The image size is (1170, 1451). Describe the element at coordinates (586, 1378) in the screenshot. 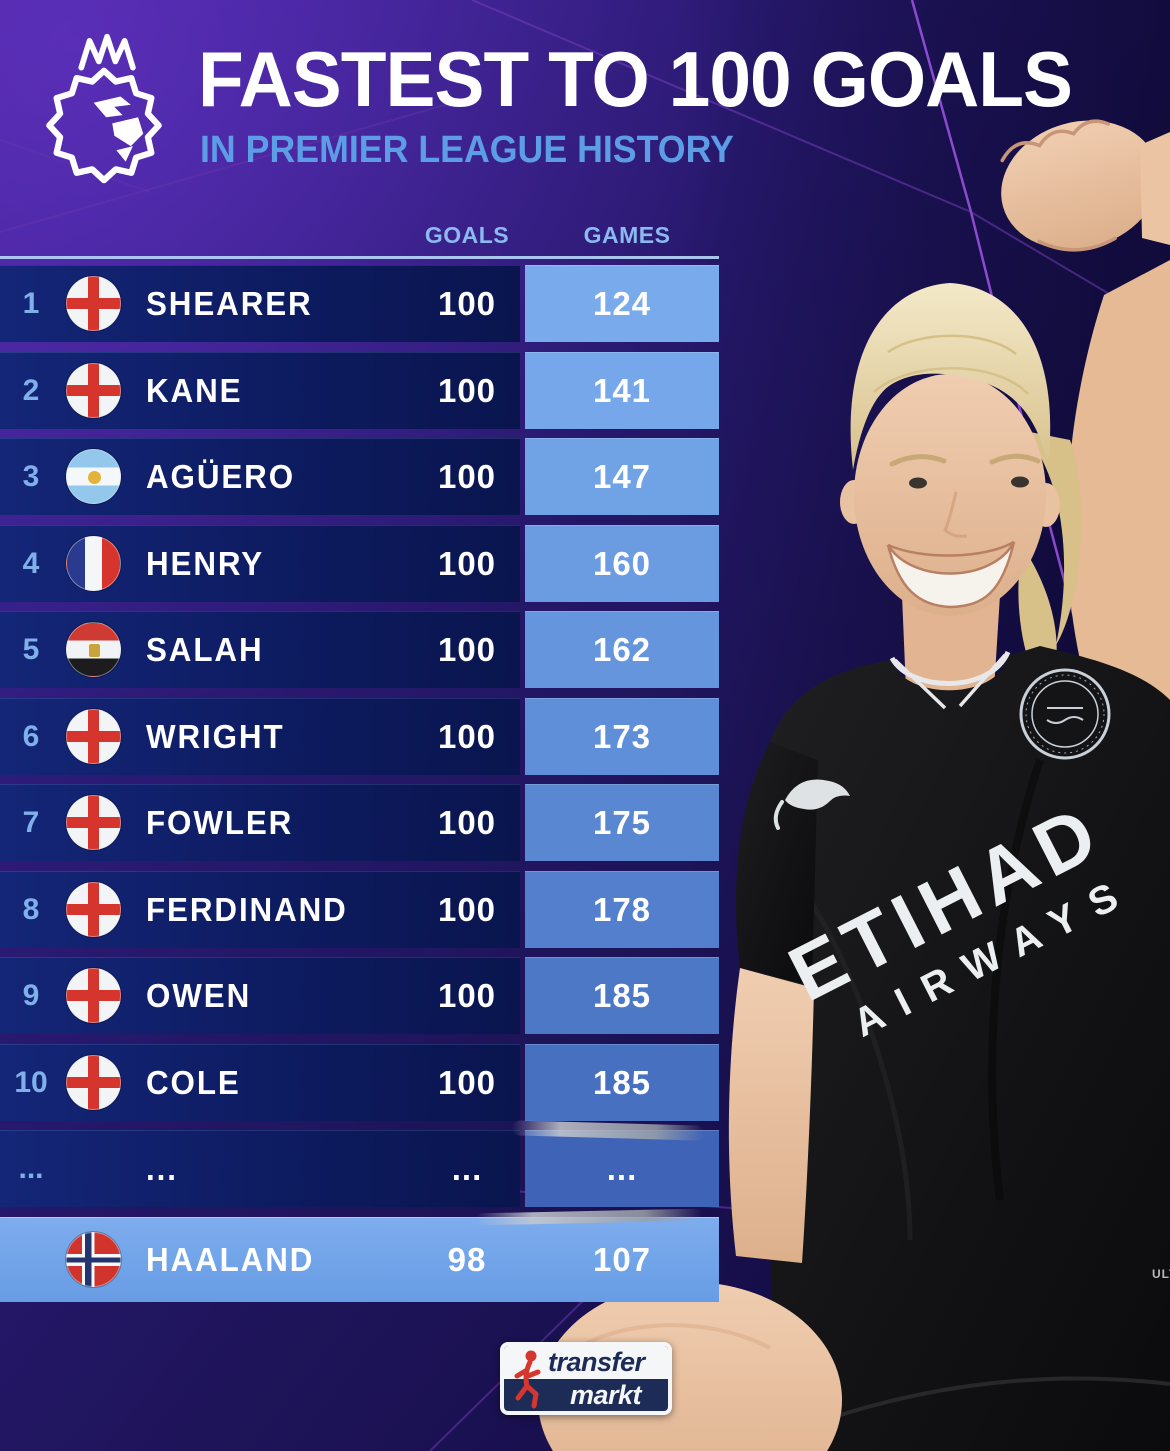

I see `transfermarkt-logo: transfer markt` at that location.